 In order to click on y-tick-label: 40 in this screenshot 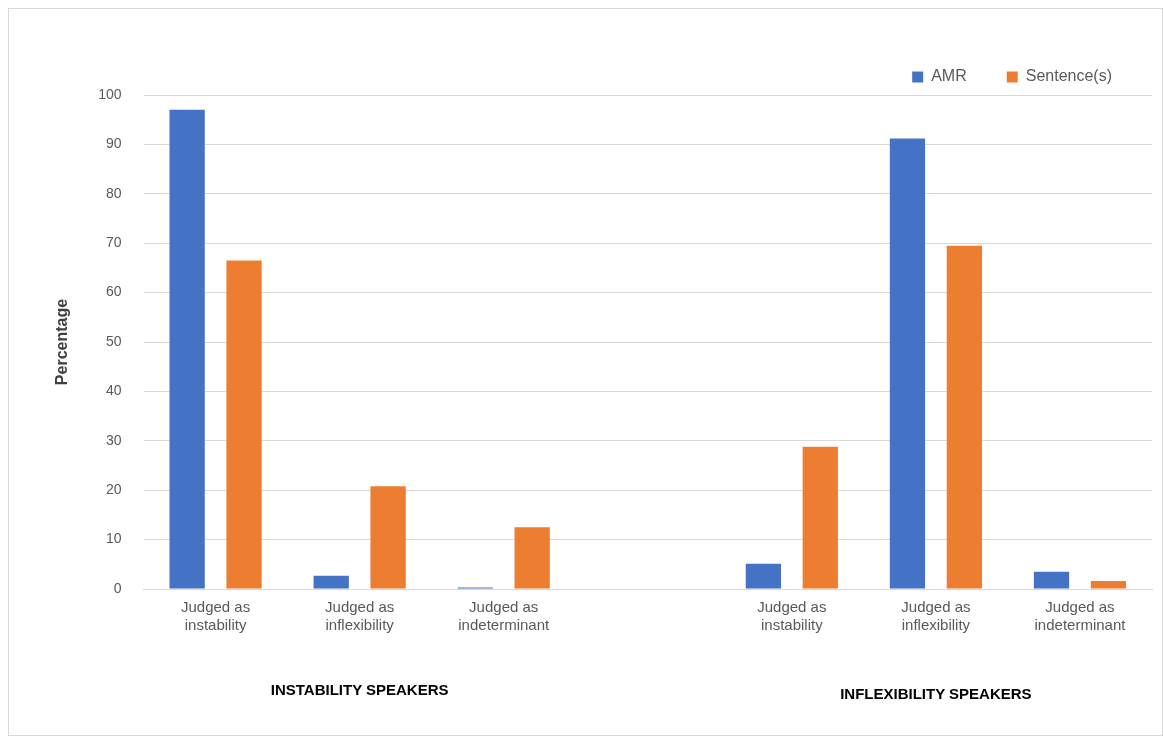, I will do `click(113, 390)`.